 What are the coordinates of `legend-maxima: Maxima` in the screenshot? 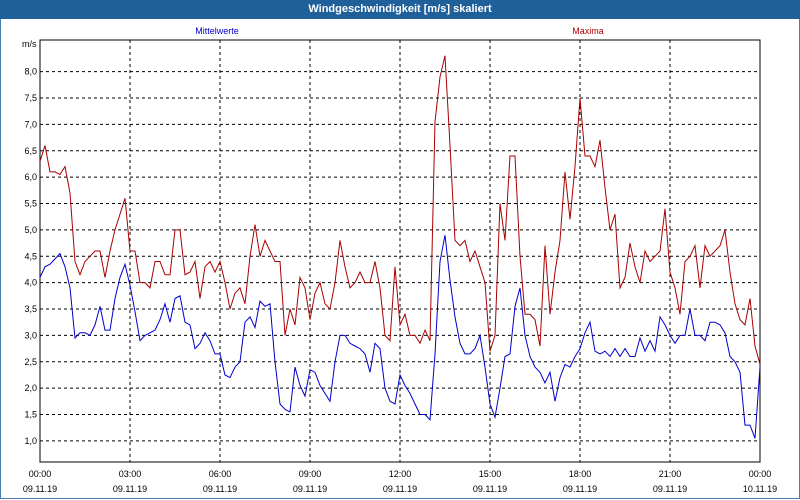 It's located at (588, 31).